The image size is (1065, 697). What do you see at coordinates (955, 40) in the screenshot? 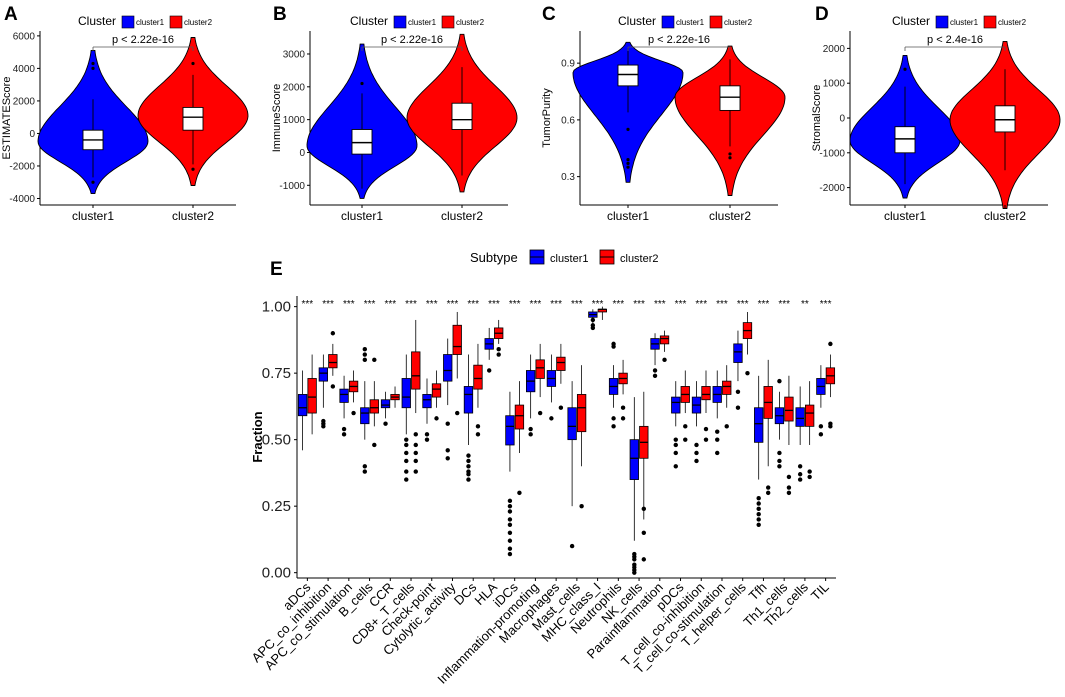
I see `pvalue-label: p < 2.4e-16` at bounding box center [955, 40].